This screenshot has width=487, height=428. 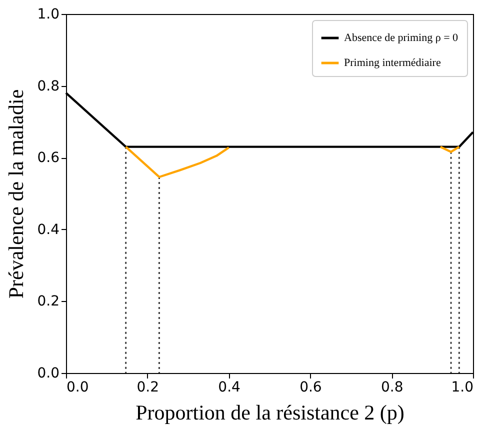 What do you see at coordinates (48, 230) in the screenshot?
I see `y-tick-label: 0.4` at bounding box center [48, 230].